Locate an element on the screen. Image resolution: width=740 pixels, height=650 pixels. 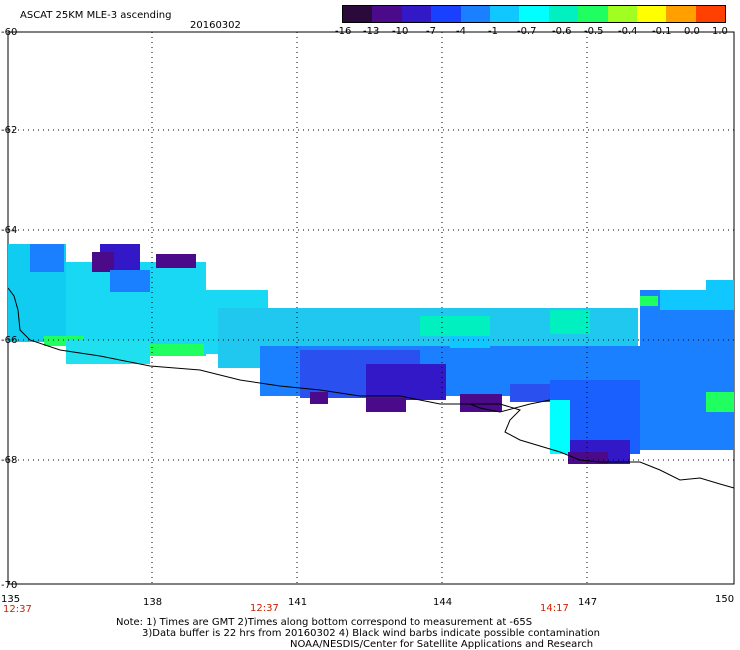
colorbar-label: -0.4 is located at coordinates (628, 31).